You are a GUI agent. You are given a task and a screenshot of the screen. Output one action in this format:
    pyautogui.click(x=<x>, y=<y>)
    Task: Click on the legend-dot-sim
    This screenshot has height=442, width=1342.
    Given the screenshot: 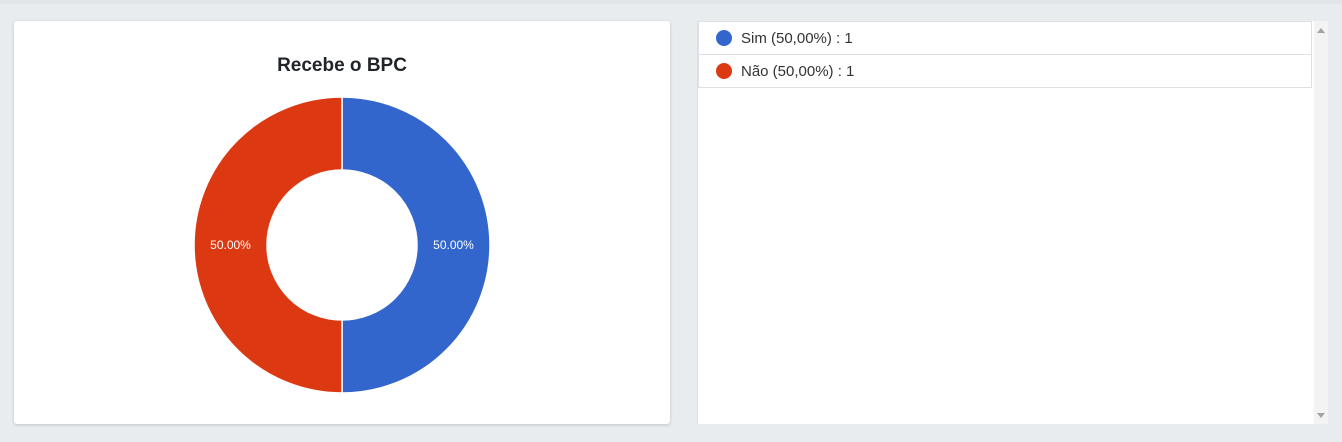 What is the action you would take?
    pyautogui.click(x=724, y=38)
    